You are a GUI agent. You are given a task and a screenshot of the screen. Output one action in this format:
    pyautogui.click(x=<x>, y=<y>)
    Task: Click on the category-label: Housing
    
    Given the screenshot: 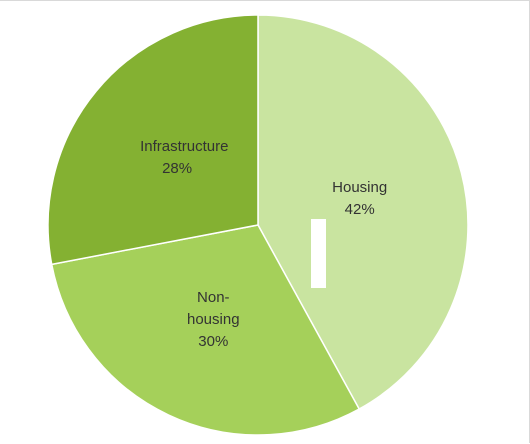 What is the action you would take?
    pyautogui.click(x=360, y=187)
    